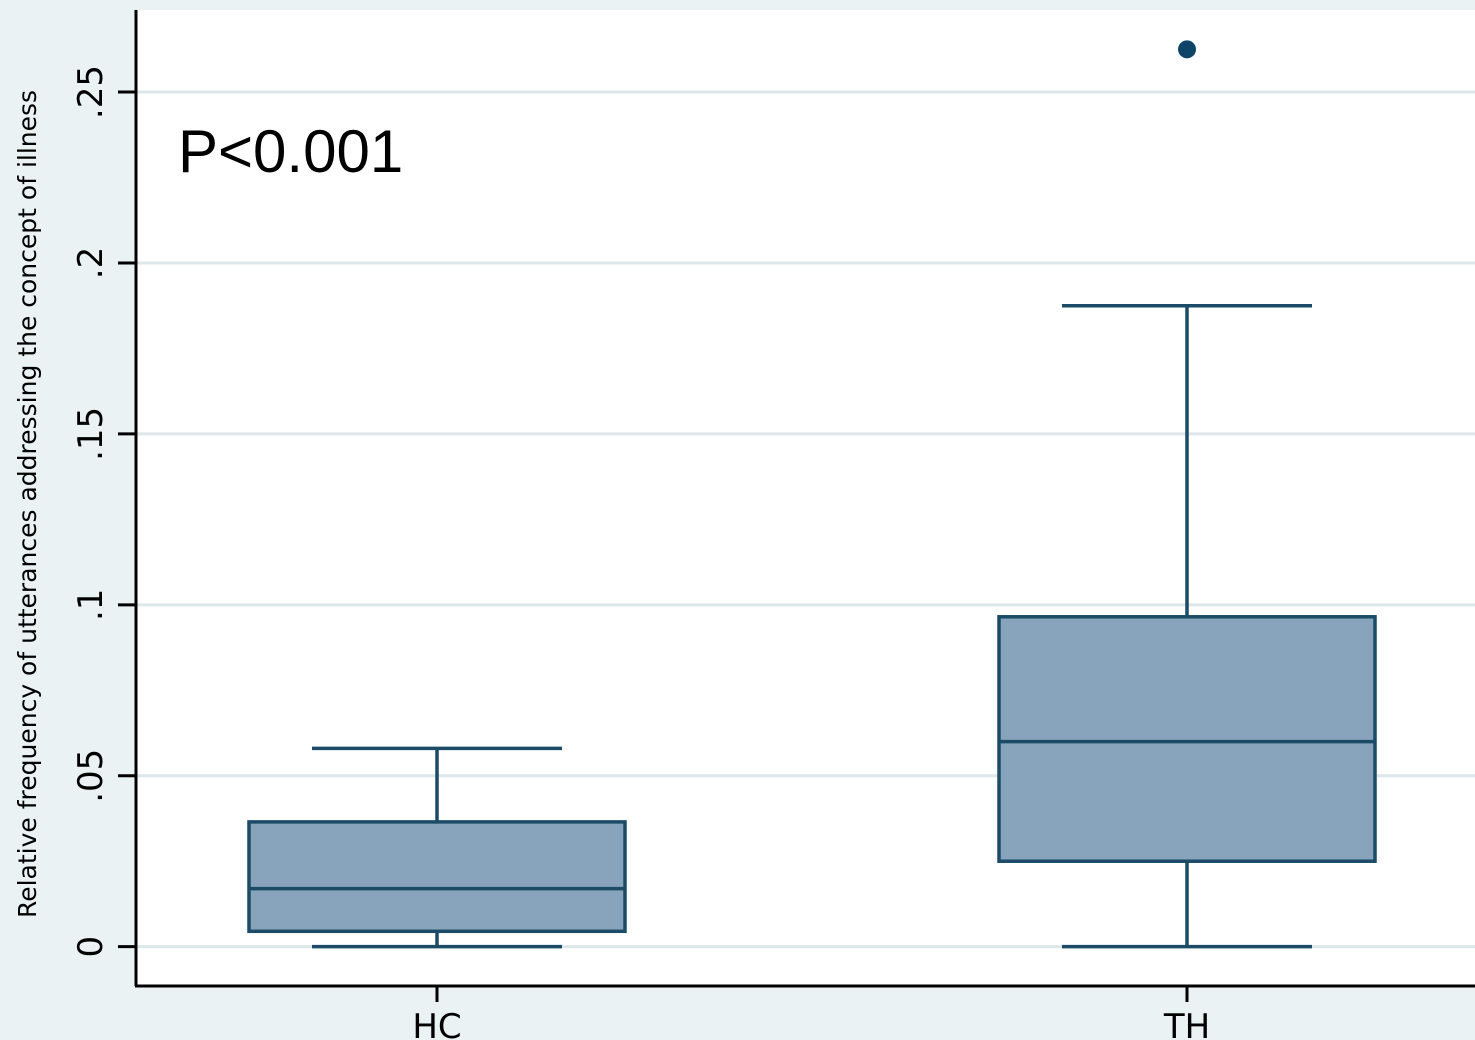 The image size is (1475, 1040). What do you see at coordinates (91, 92) in the screenshot?
I see `y-tick-label: .25` at bounding box center [91, 92].